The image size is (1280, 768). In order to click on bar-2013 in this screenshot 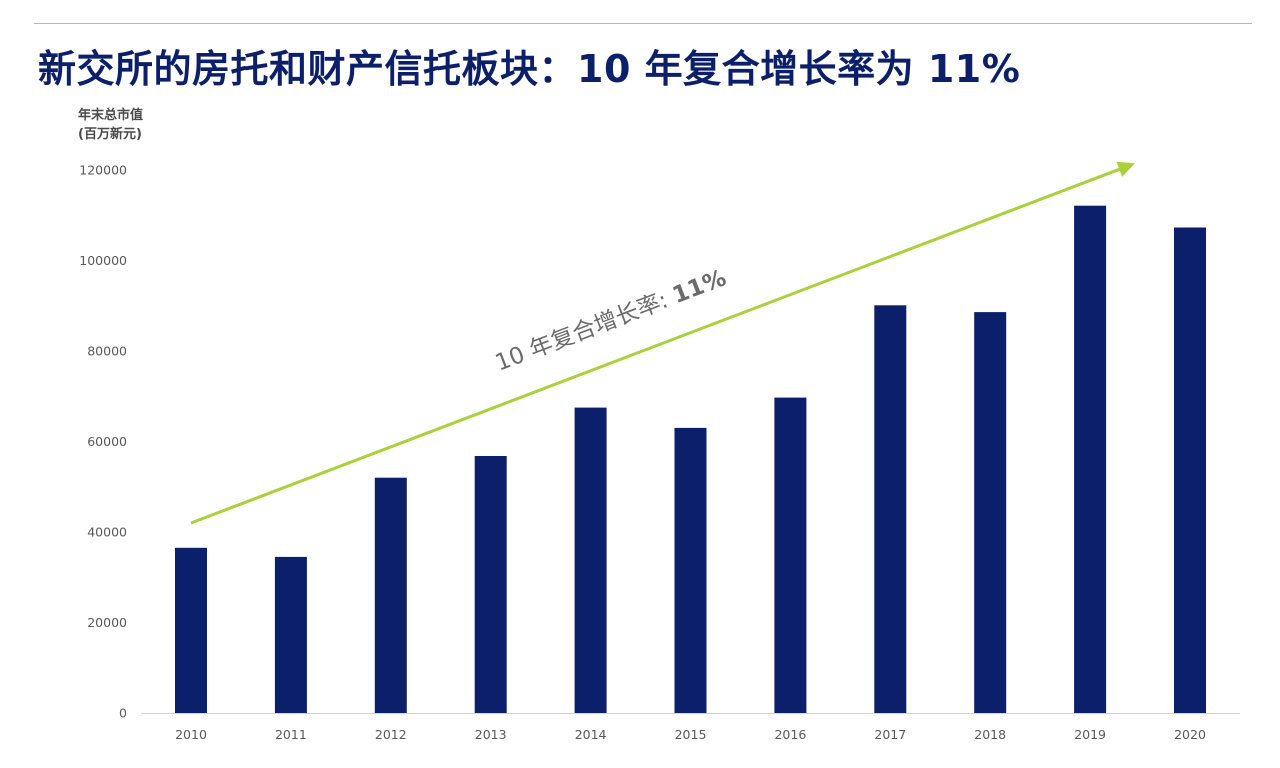, I will do `click(490, 584)`.